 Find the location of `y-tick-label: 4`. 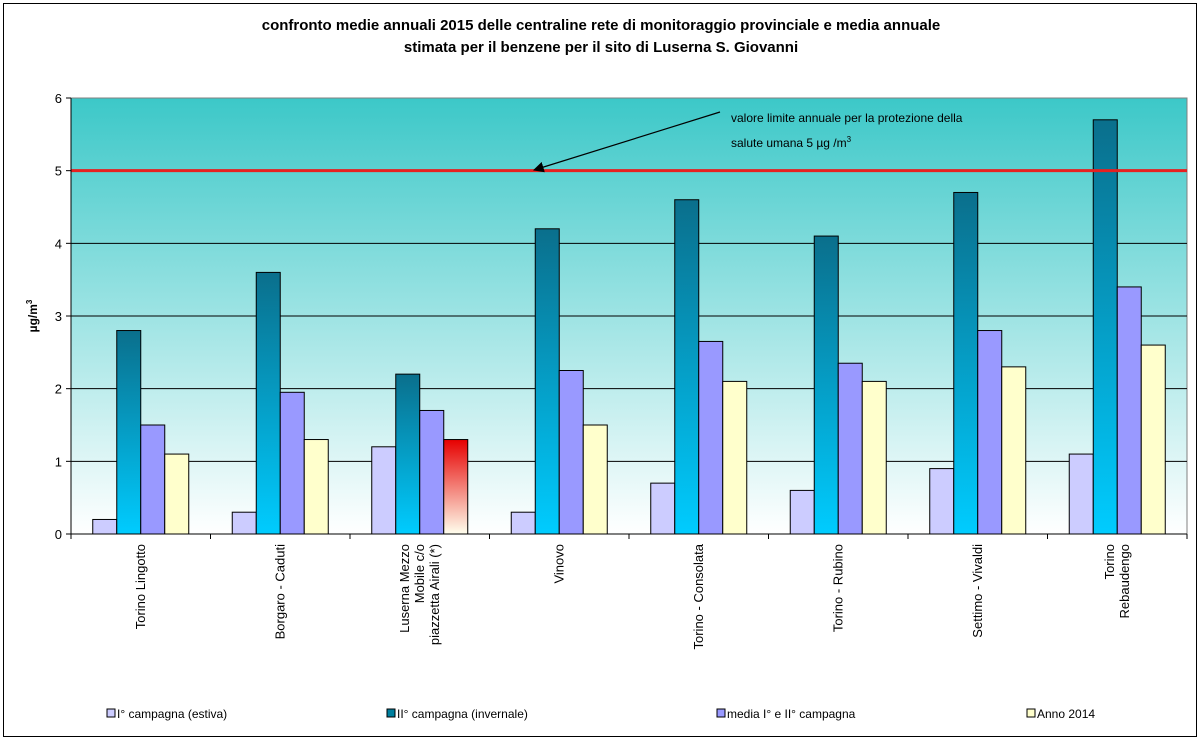

y-tick-label: 4 is located at coordinates (58, 243).